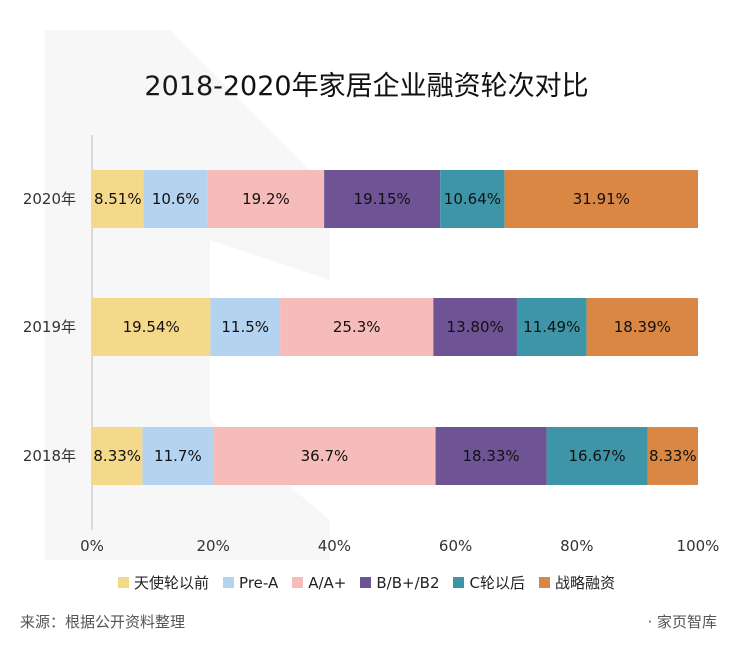 The width and height of the screenshot is (733, 646). I want to click on legend-item: 战略融资, so click(576, 582).